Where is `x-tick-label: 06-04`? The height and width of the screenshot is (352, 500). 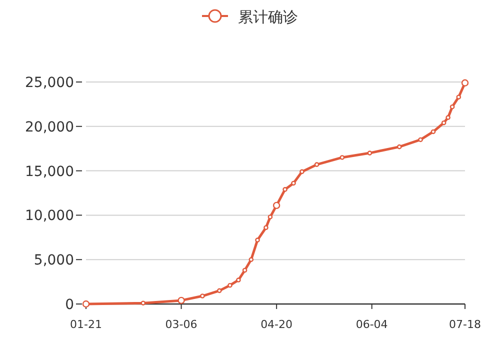 x-tick-label: 06-04 is located at coordinates (372, 324).